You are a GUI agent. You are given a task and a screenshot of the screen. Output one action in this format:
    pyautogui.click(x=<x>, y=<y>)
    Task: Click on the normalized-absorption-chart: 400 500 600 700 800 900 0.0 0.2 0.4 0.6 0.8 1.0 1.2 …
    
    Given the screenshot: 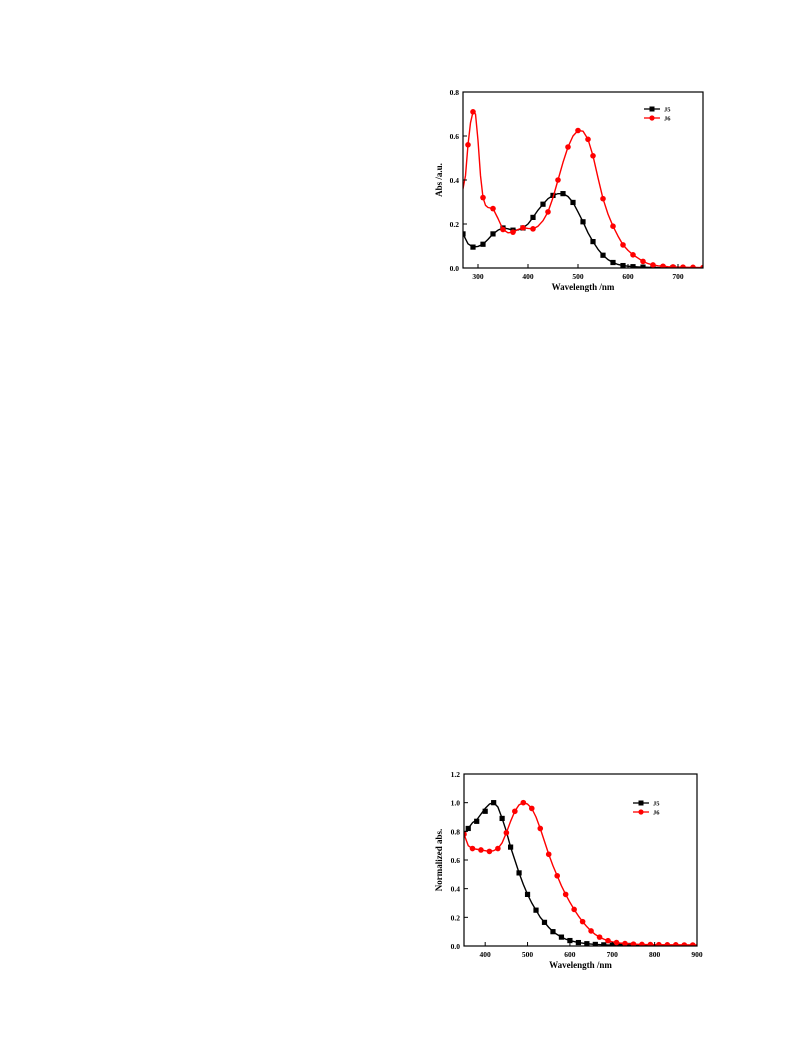 What is the action you would take?
    pyautogui.click(x=570, y=872)
    